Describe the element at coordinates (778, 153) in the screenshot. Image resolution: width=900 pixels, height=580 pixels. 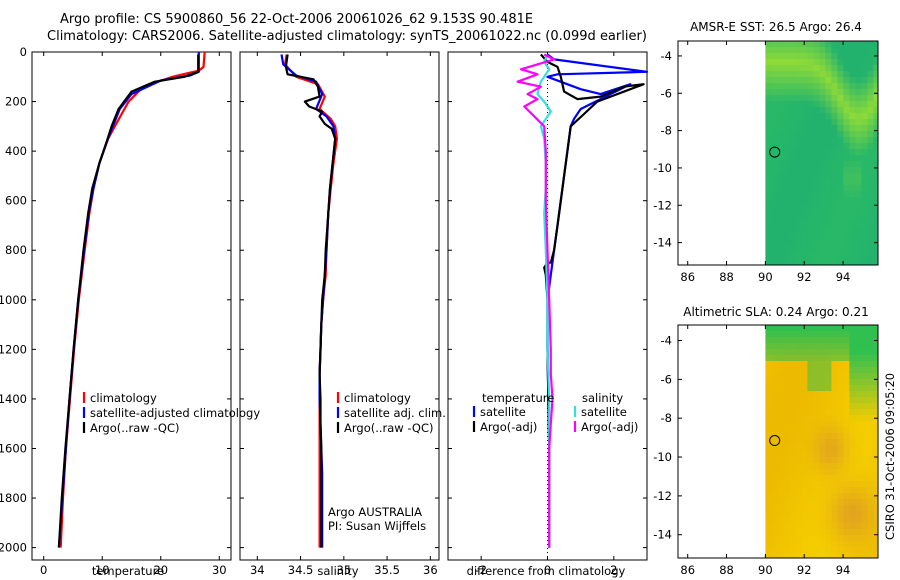
I see `sst-panel-frame` at that location.